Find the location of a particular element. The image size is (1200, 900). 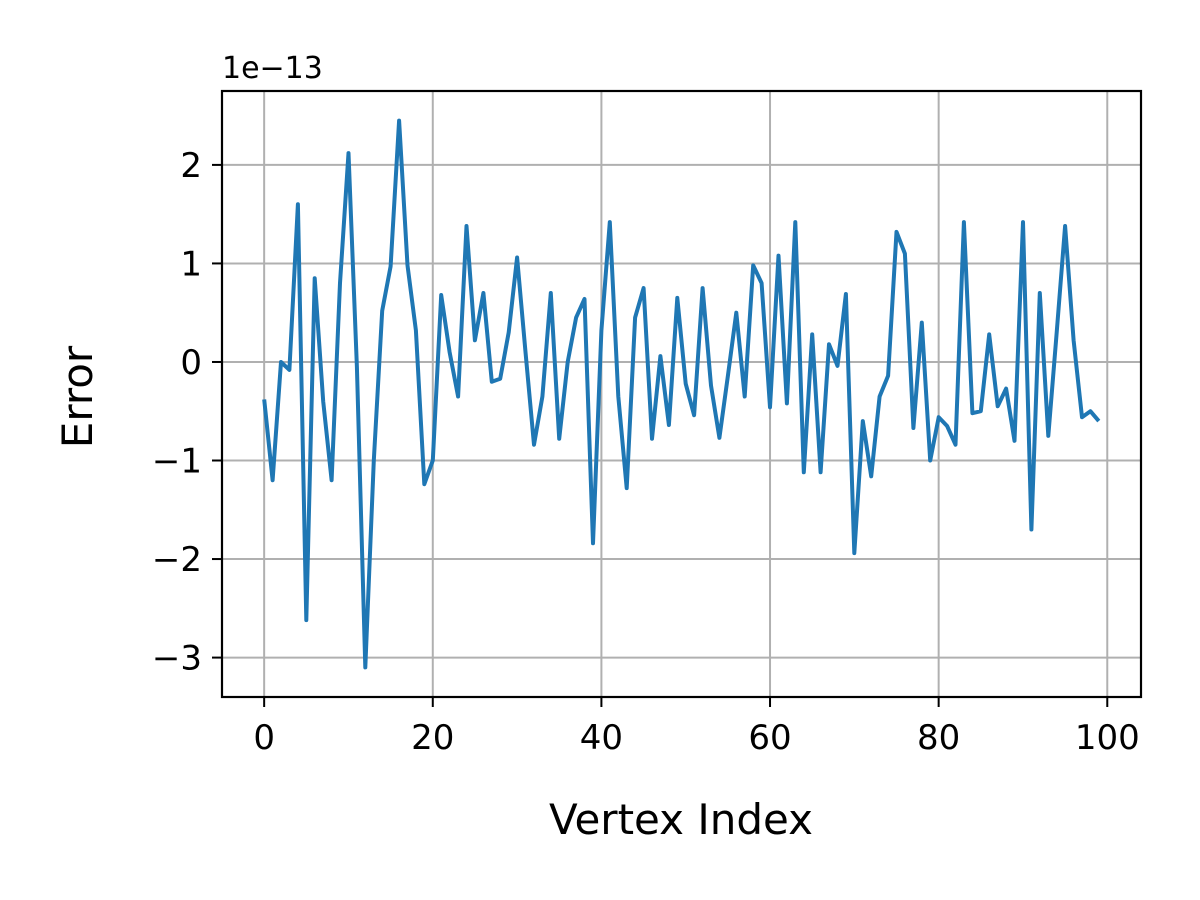

y-tick-label: −1 is located at coordinates (177, 462).